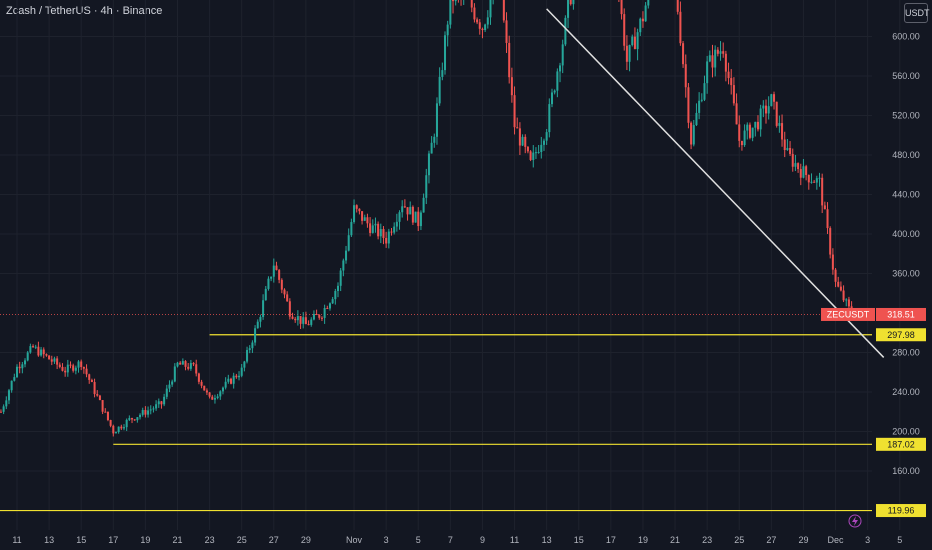 The height and width of the screenshot is (550, 932). Describe the element at coordinates (917, 13) in the screenshot. I see `currency-button: USDT` at that location.